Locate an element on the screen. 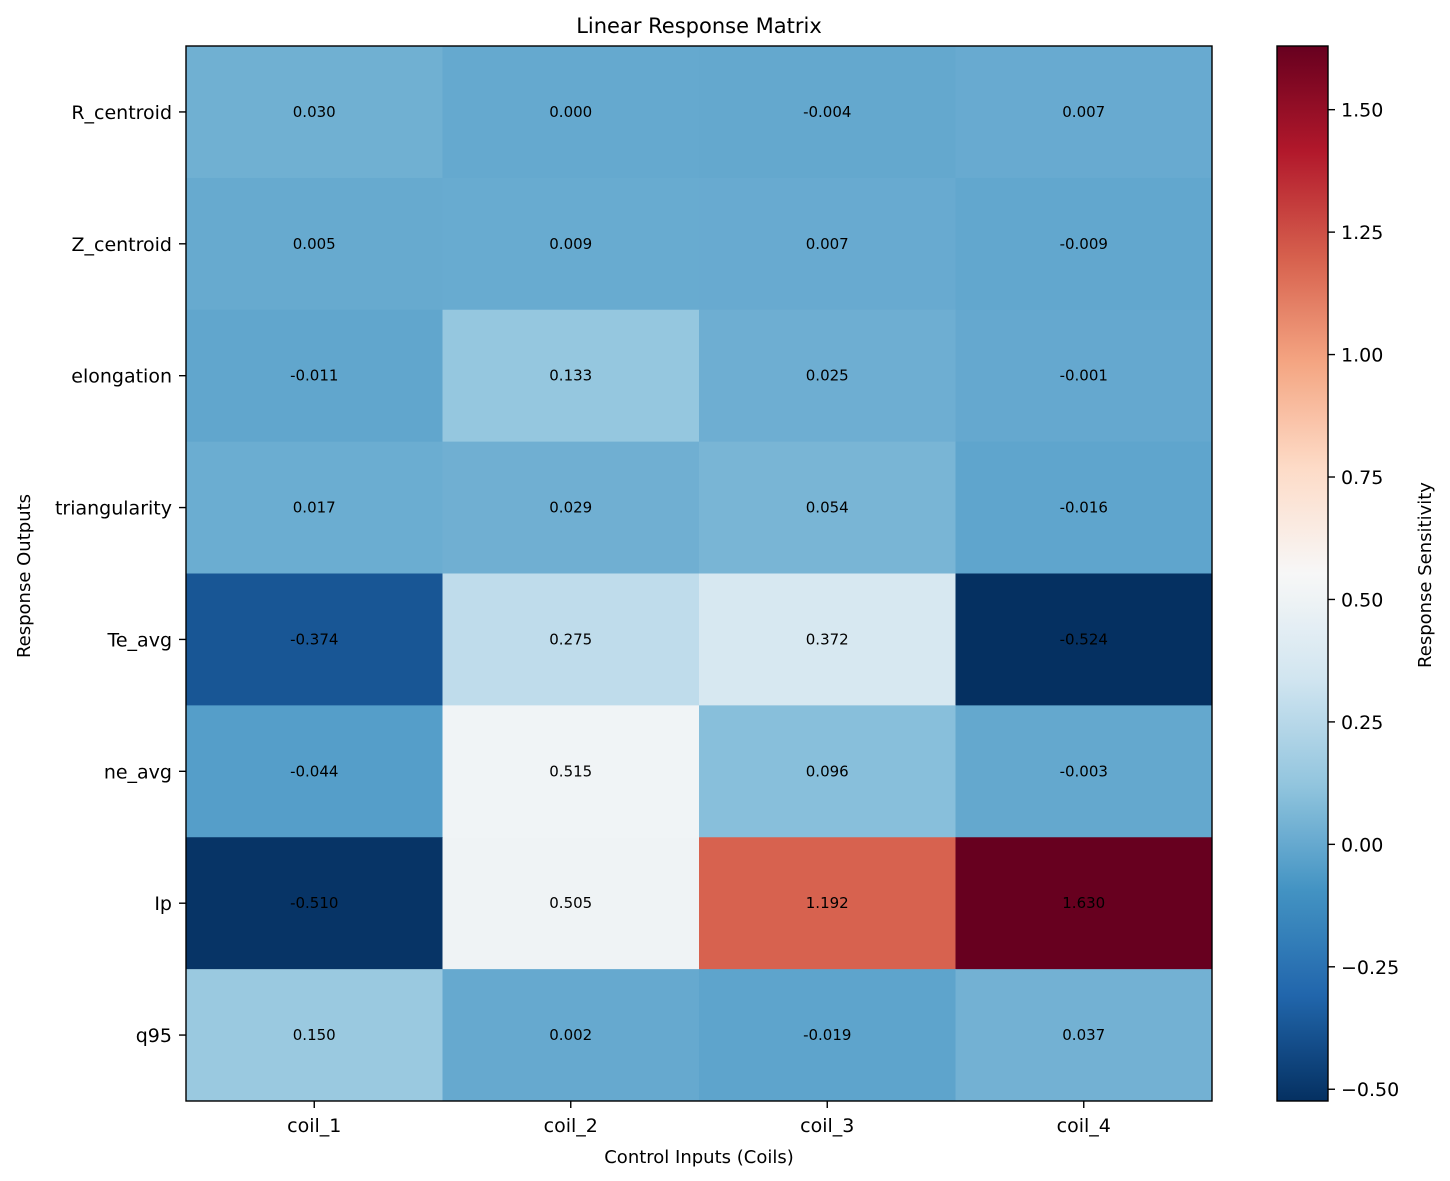 The height and width of the screenshot is (1181, 1450). cell-value-label: -0.004 is located at coordinates (827, 112).